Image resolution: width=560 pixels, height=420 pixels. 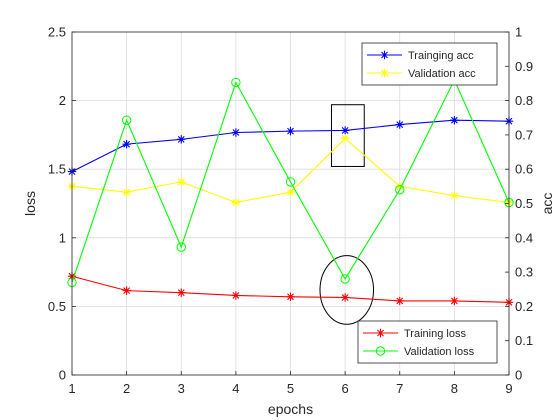 What do you see at coordinates (345, 388) in the screenshot?
I see `x-tick-label: 6` at bounding box center [345, 388].